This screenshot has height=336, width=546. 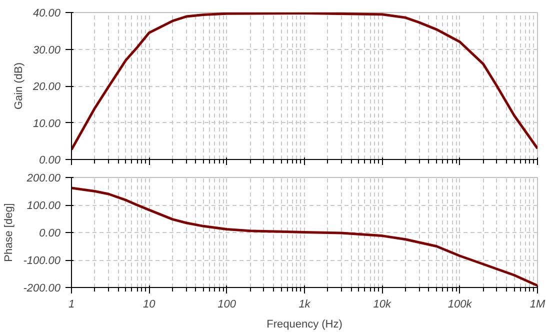 What do you see at coordinates (47, 87) in the screenshot?
I see `y-tick-label: 20.00` at bounding box center [47, 87].